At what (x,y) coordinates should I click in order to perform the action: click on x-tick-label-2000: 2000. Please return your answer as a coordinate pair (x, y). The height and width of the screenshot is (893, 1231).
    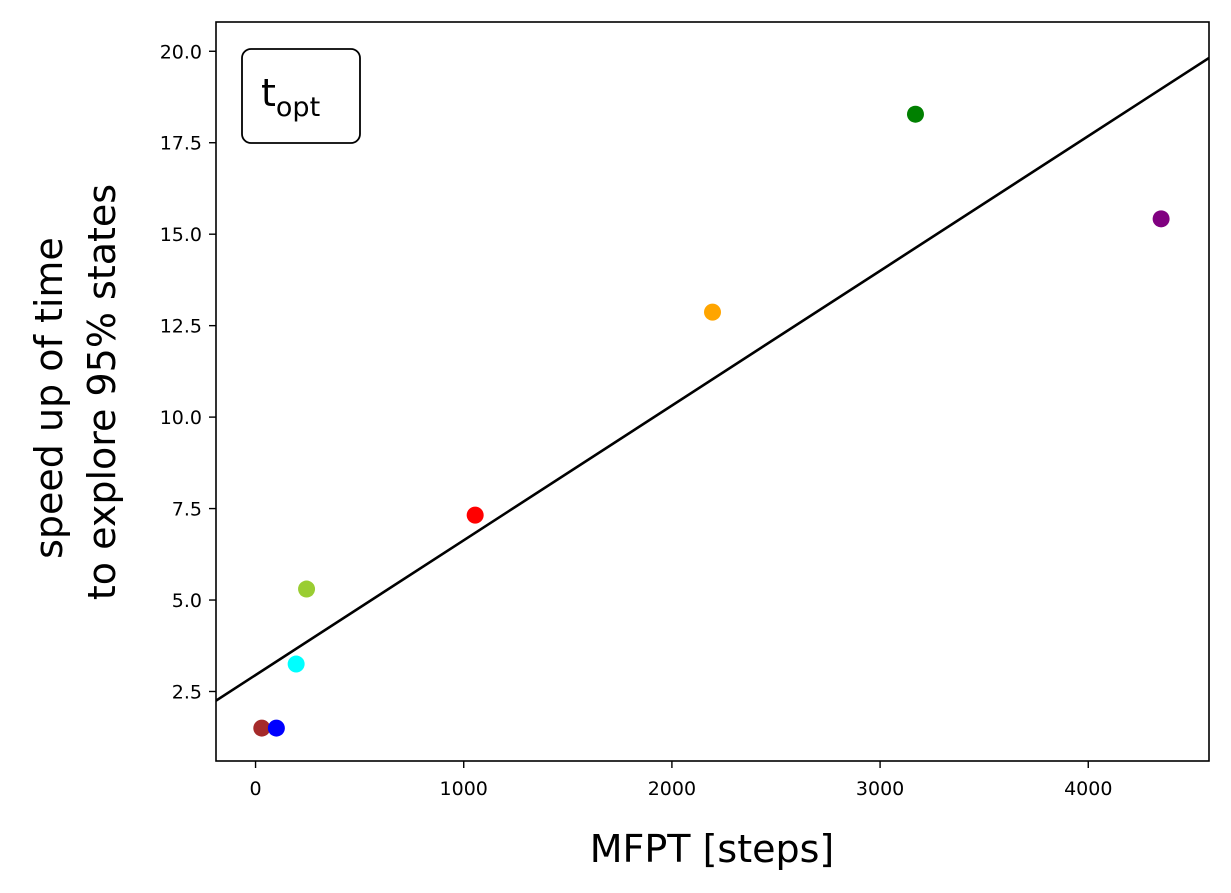
    Looking at the image, I should click on (672, 789).